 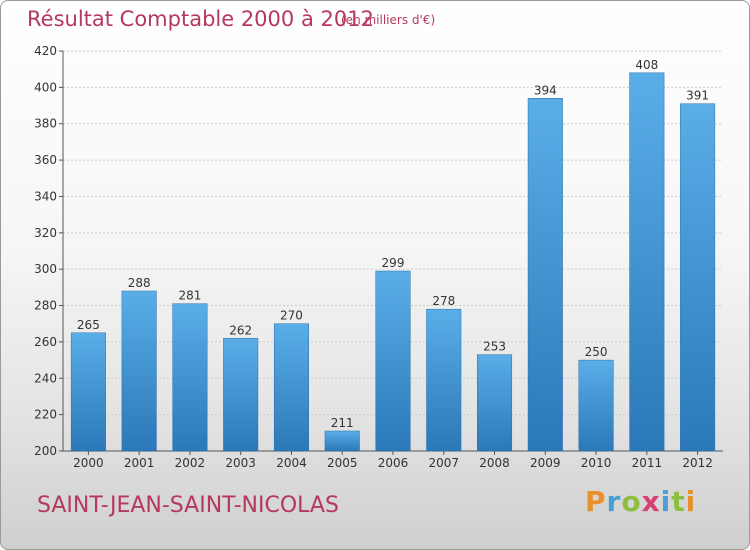 What do you see at coordinates (291, 316) in the screenshot?
I see `data-label: 270` at bounding box center [291, 316].